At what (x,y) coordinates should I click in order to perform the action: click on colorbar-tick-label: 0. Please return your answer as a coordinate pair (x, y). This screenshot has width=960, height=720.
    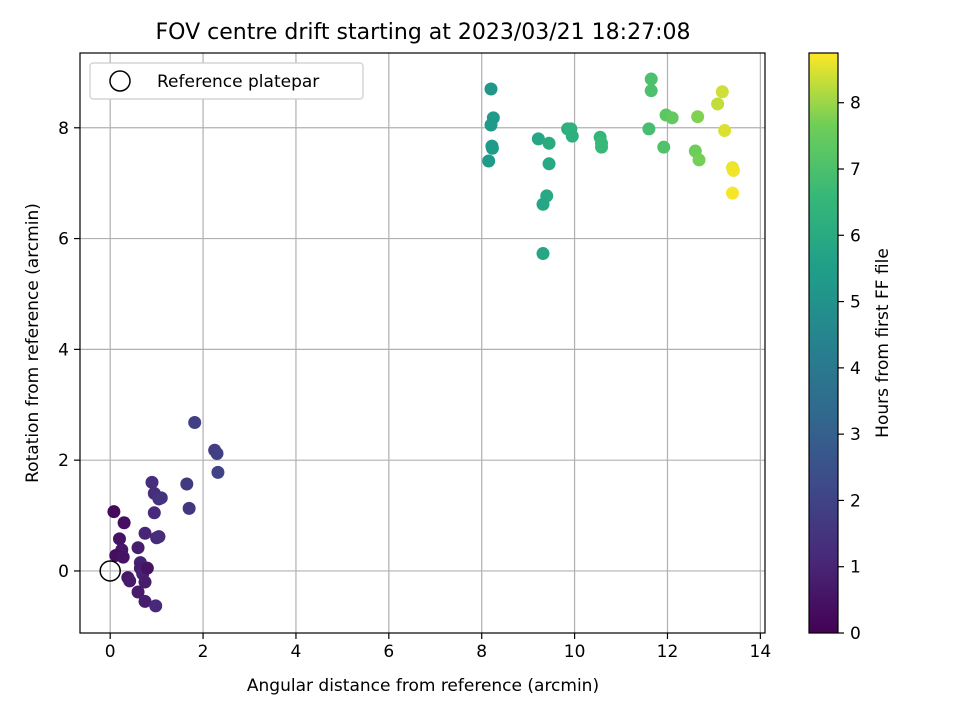
    Looking at the image, I should click on (855, 634).